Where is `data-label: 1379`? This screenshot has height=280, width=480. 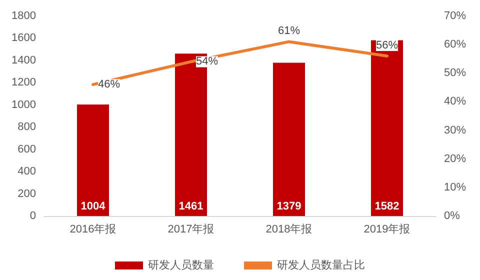
data-label: 1379 is located at coordinates (289, 206).